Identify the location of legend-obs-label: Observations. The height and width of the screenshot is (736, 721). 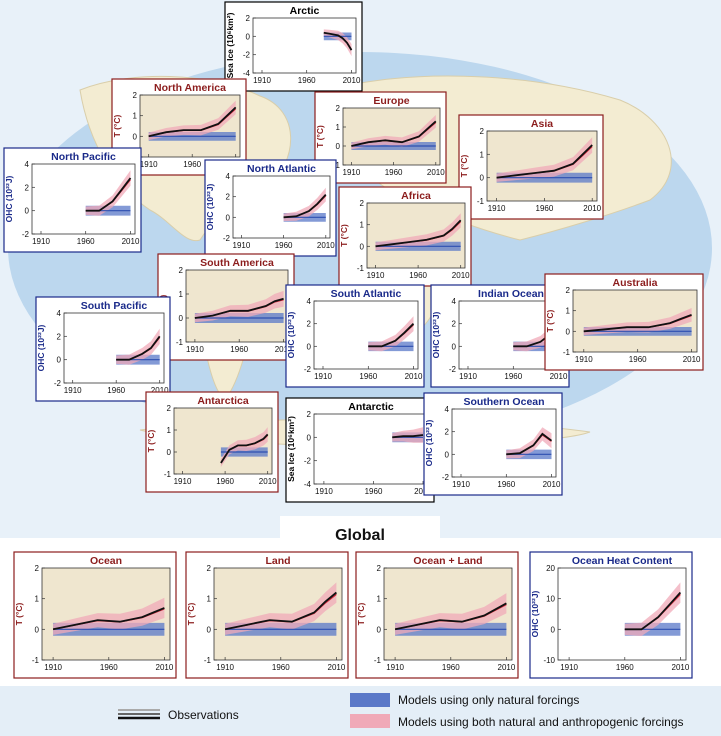
(203, 715).